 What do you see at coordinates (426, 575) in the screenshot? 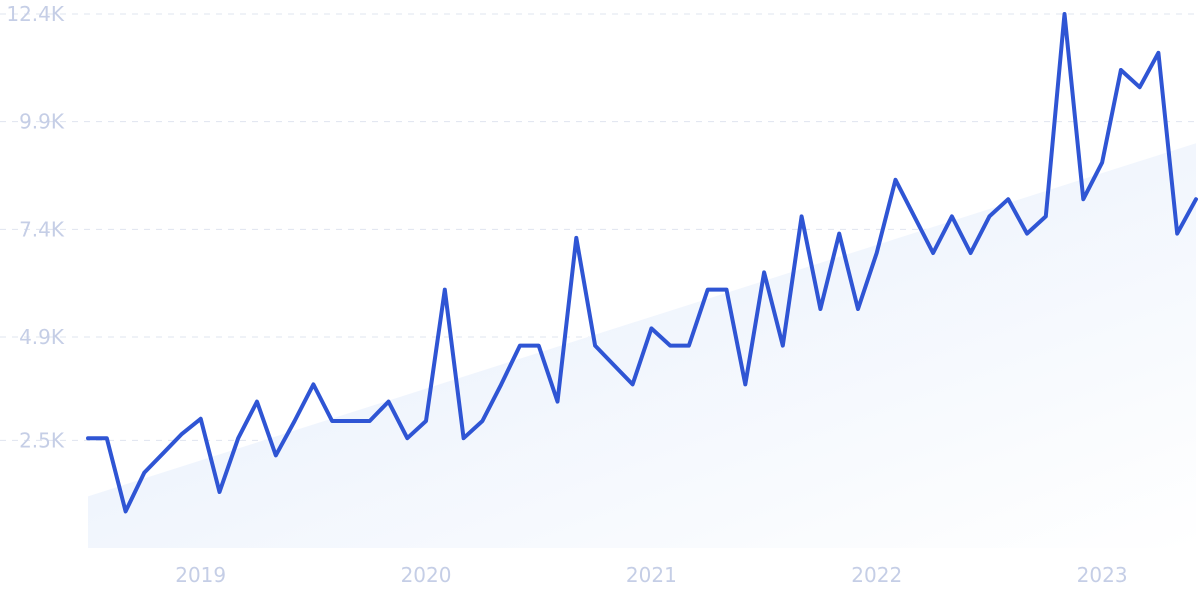
I see `x-tick-label: 2020` at bounding box center [426, 575].